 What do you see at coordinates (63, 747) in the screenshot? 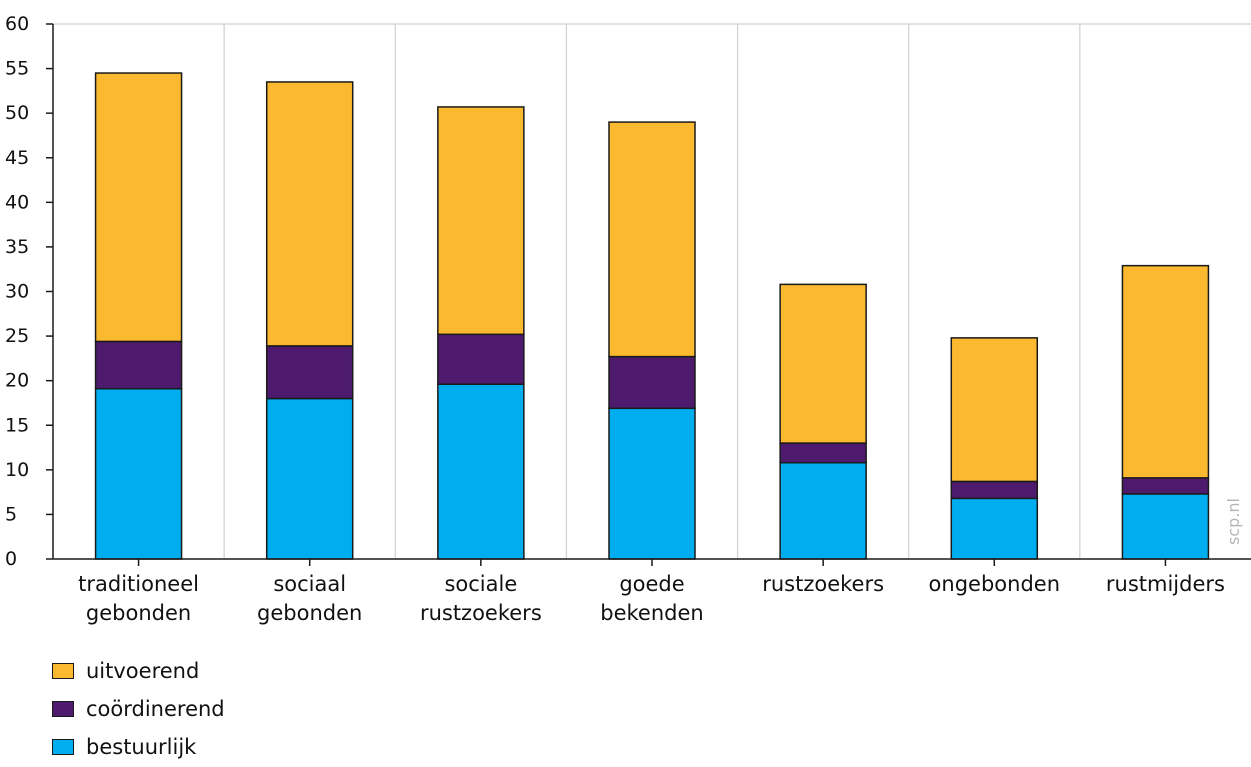
I see `legend-swatch-bestuurlijk` at bounding box center [63, 747].